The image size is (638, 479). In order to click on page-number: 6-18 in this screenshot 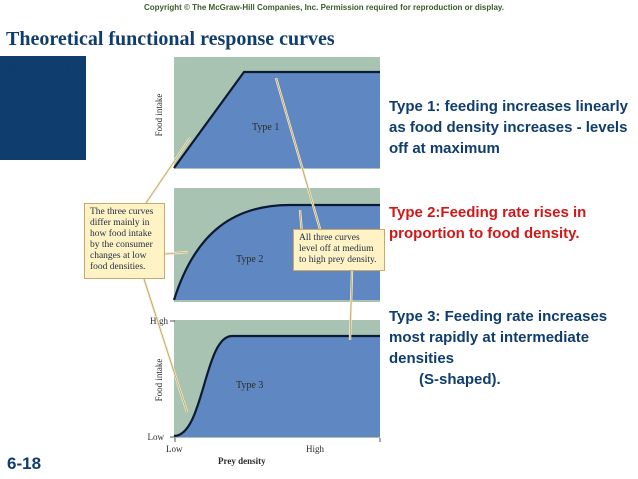, I will do `click(24, 463)`.